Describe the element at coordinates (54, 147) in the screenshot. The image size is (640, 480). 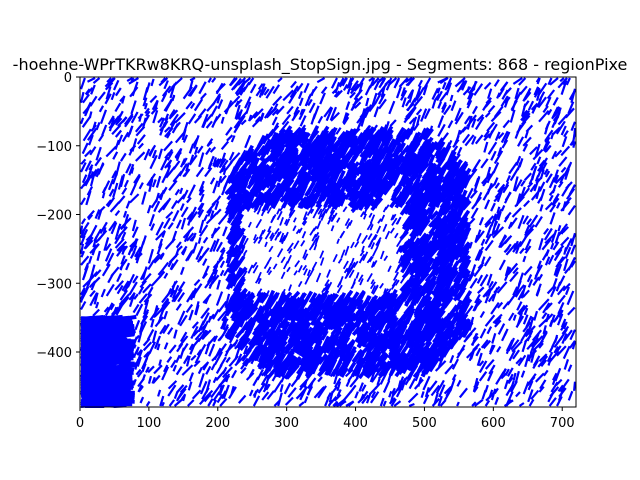
I see `y-tick-label: −100` at that location.